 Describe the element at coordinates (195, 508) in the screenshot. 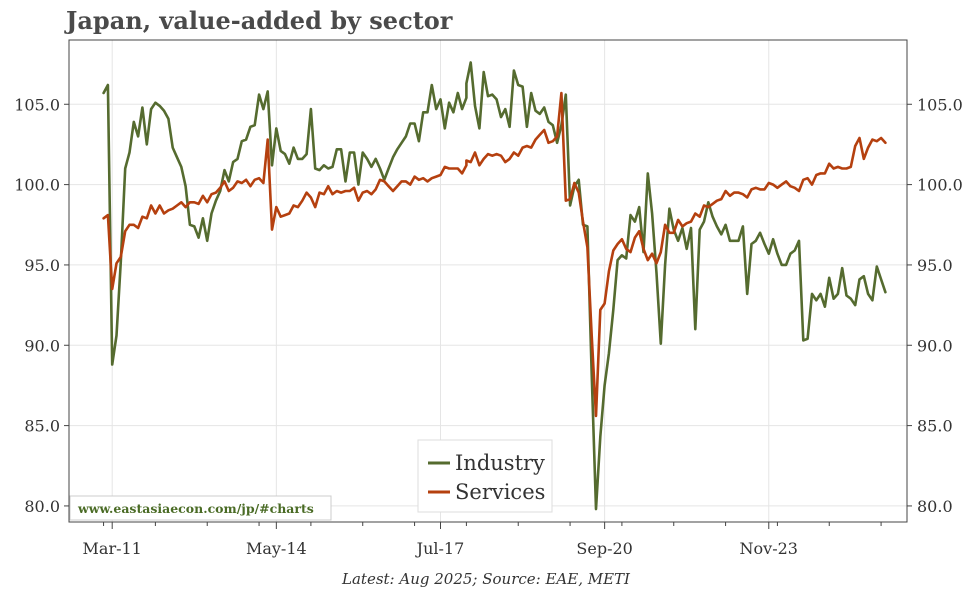

I see `watermark-text: www.eastasiaecon.com/jp/#charts` at that location.